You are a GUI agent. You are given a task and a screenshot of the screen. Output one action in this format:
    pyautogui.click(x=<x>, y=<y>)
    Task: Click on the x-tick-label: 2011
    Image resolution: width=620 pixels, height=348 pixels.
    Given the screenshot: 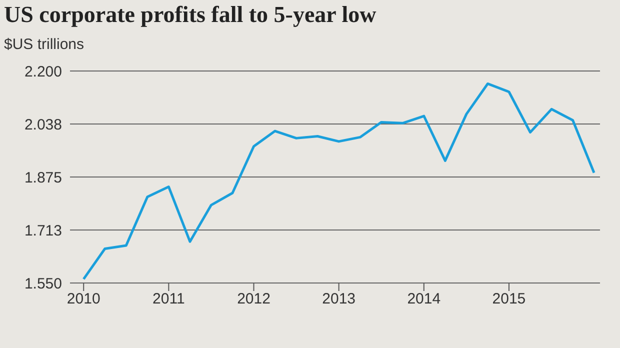 What is the action you would take?
    pyautogui.click(x=168, y=299)
    